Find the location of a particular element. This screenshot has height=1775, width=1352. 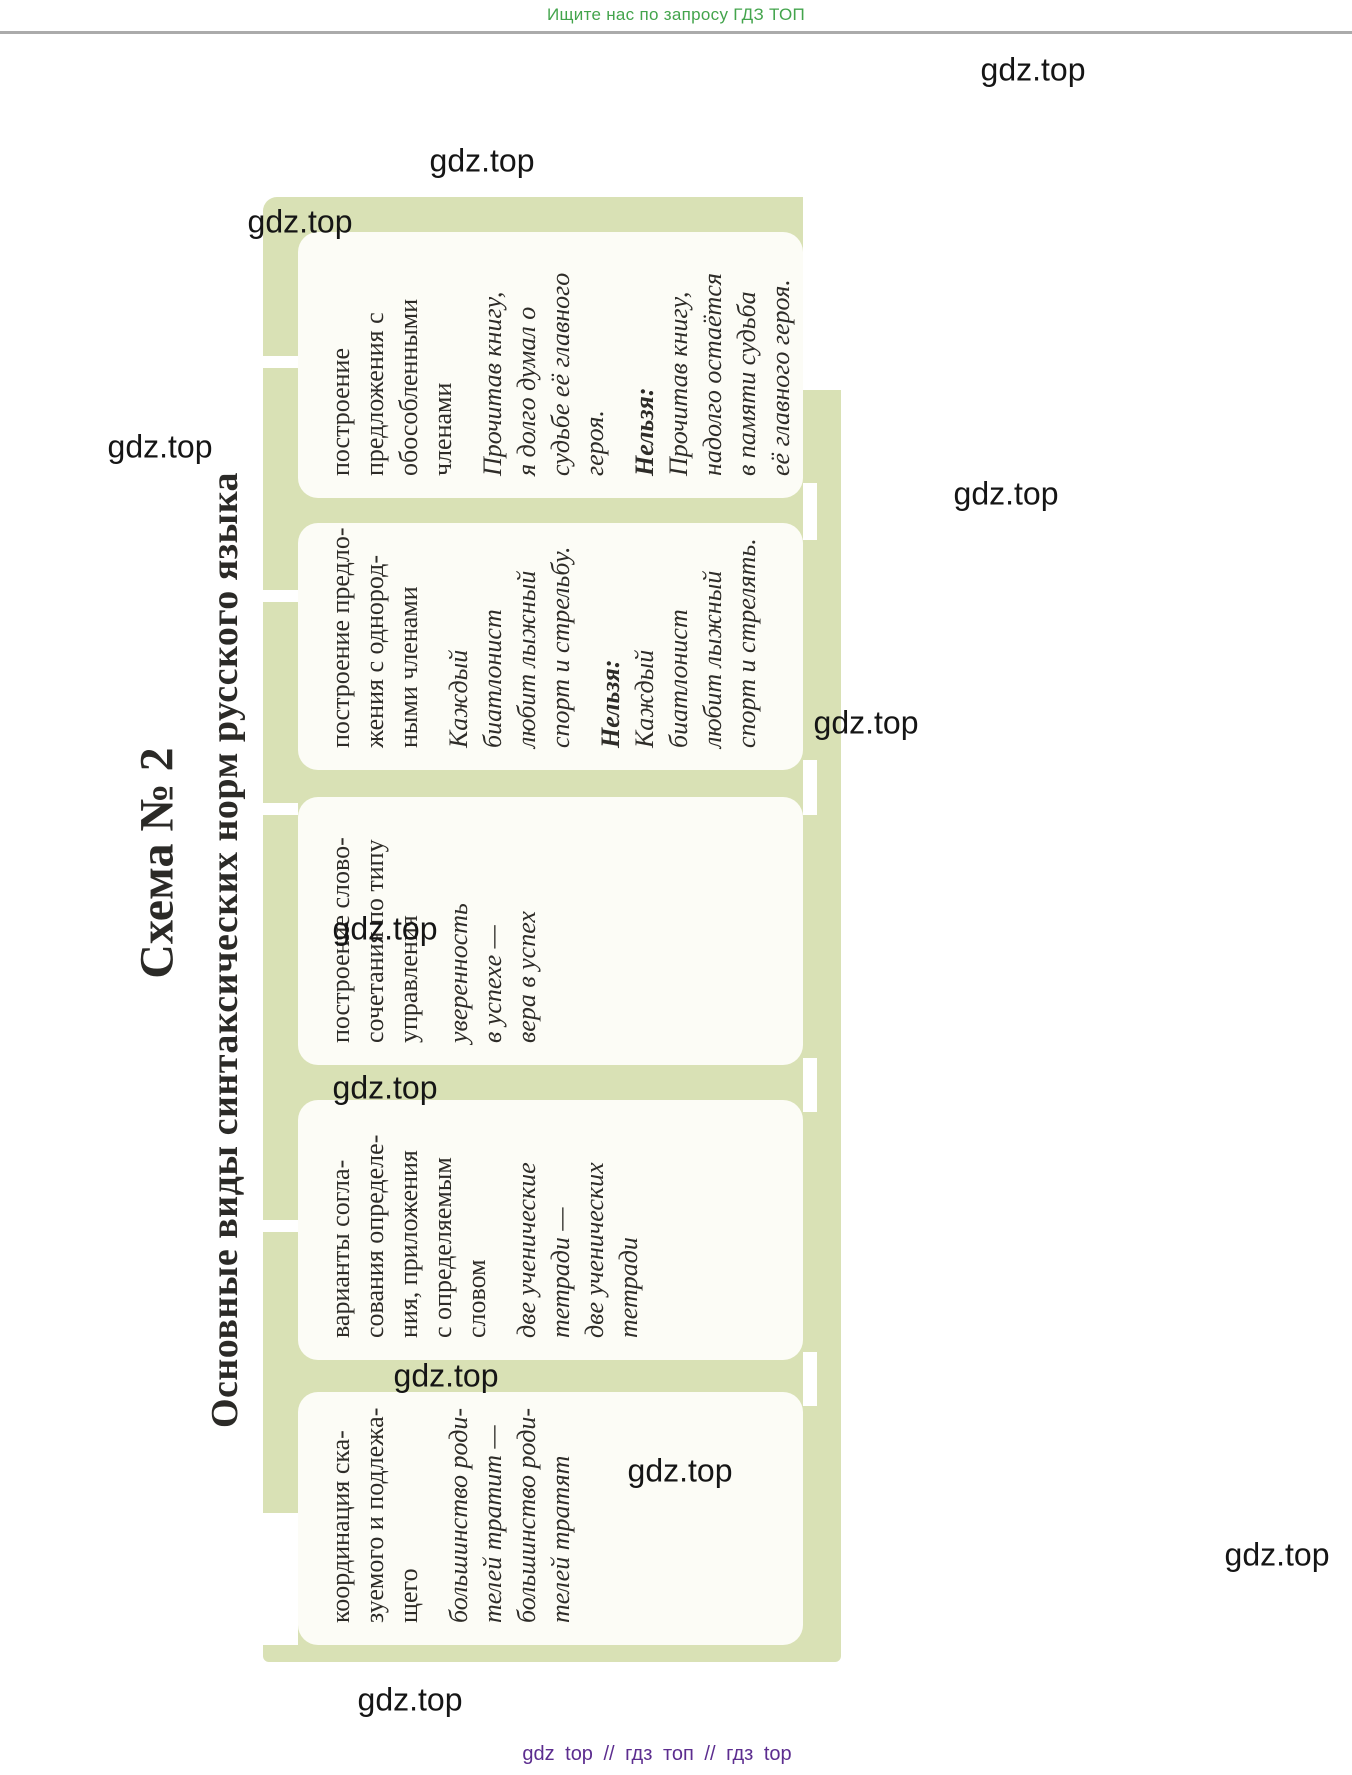

right-strip-top-gap is located at coordinates (822, 293).